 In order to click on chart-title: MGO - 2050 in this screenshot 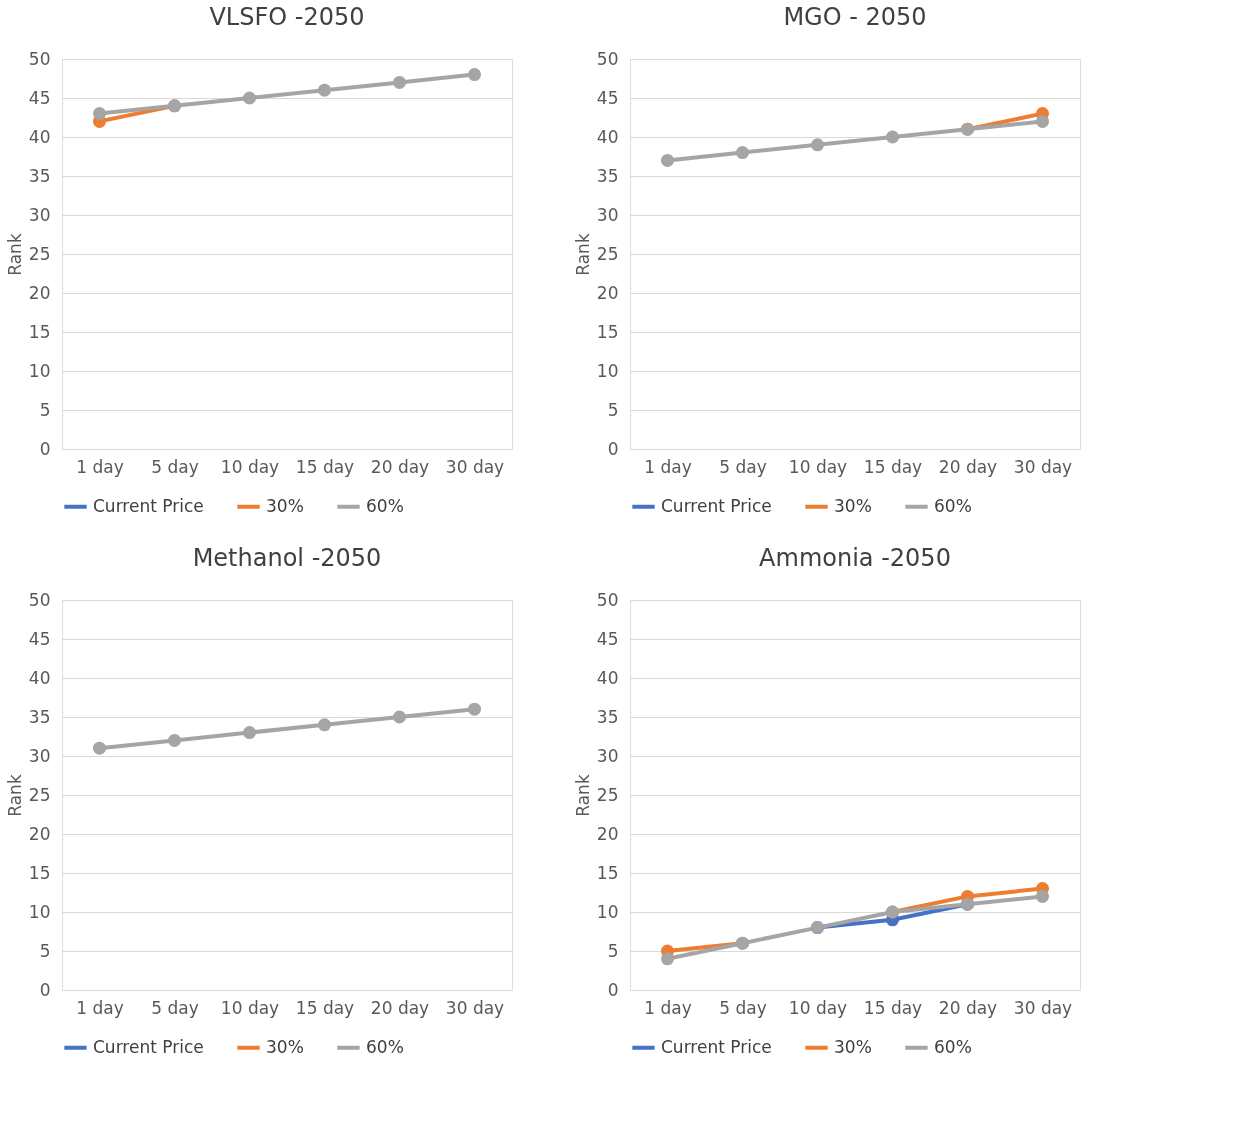, I will do `click(855, 17)`.